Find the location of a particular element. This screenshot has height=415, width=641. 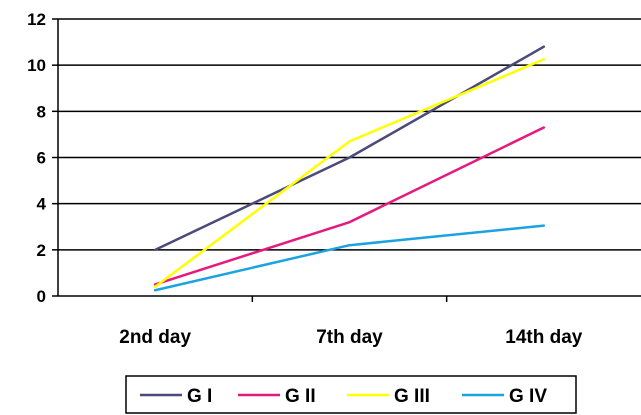

x-axis-ticks: 2nd day 7th day 14th day is located at coordinates (351, 322).